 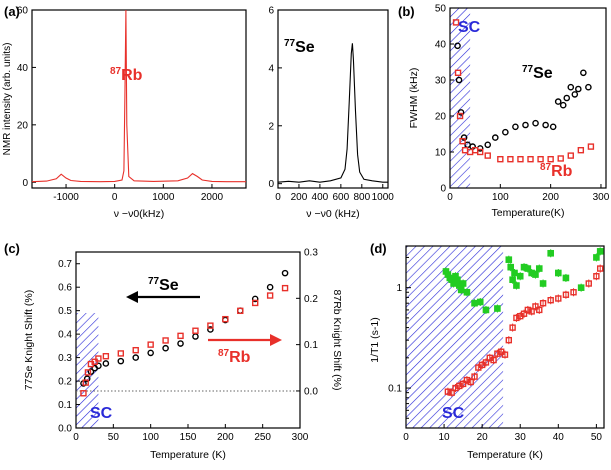 What do you see at coordinates (500, 197) in the screenshot?
I see `panel-b-x-tick-label: 100` at bounding box center [500, 197].